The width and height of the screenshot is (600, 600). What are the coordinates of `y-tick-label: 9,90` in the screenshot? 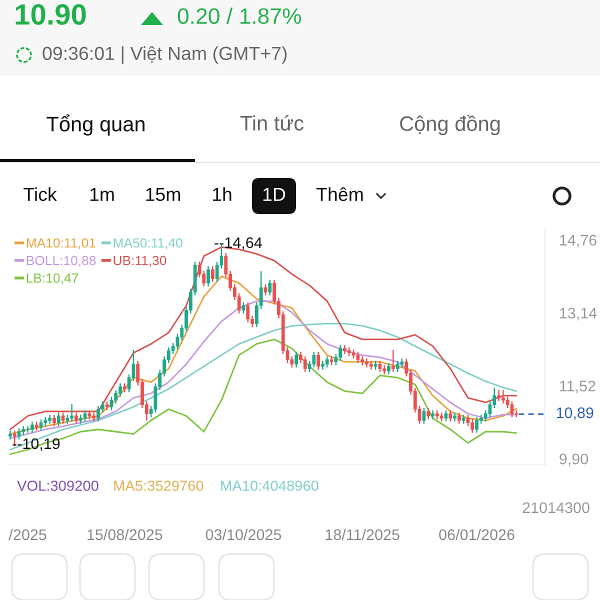 It's located at (574, 460).